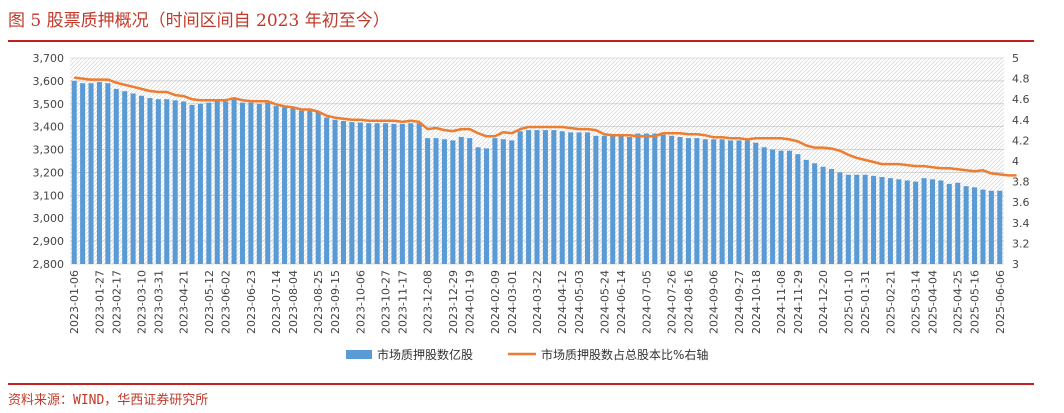  Describe the element at coordinates (975, 302) in the screenshot. I see `x-tick-label: 2025-05-16` at that location.